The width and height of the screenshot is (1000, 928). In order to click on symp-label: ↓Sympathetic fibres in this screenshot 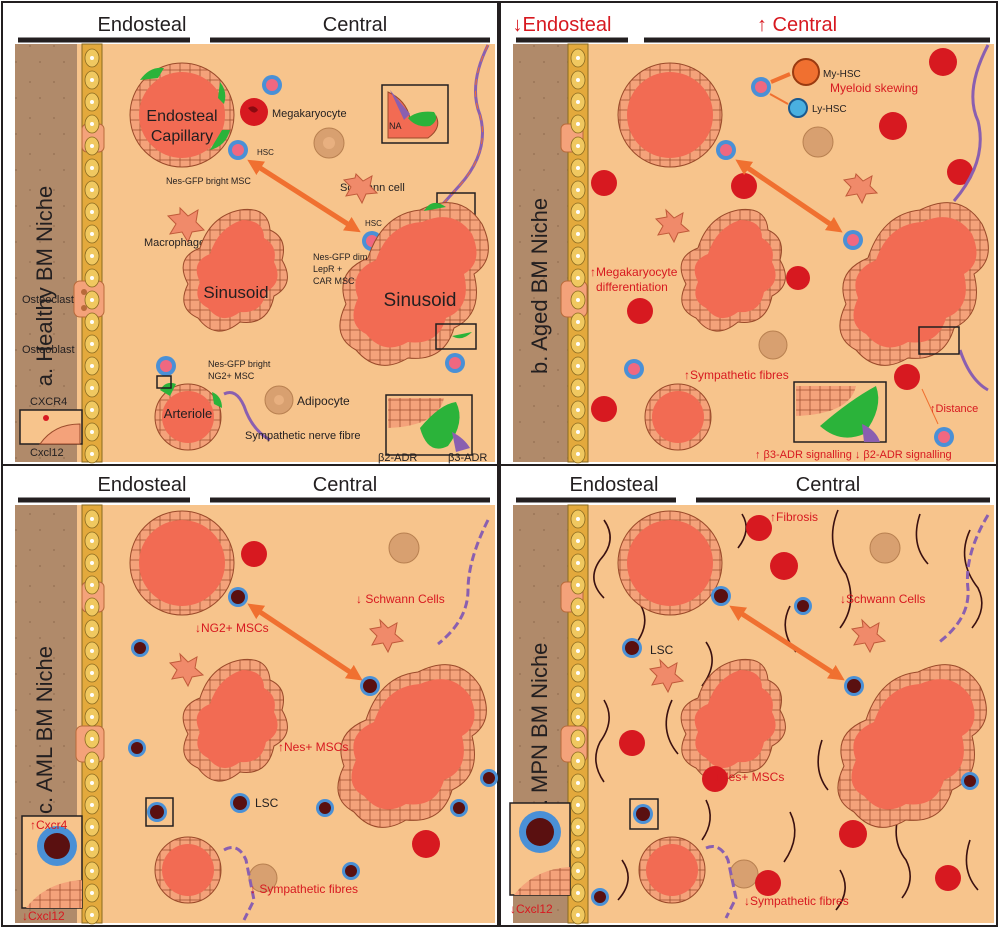, I will do `click(796, 901)`.